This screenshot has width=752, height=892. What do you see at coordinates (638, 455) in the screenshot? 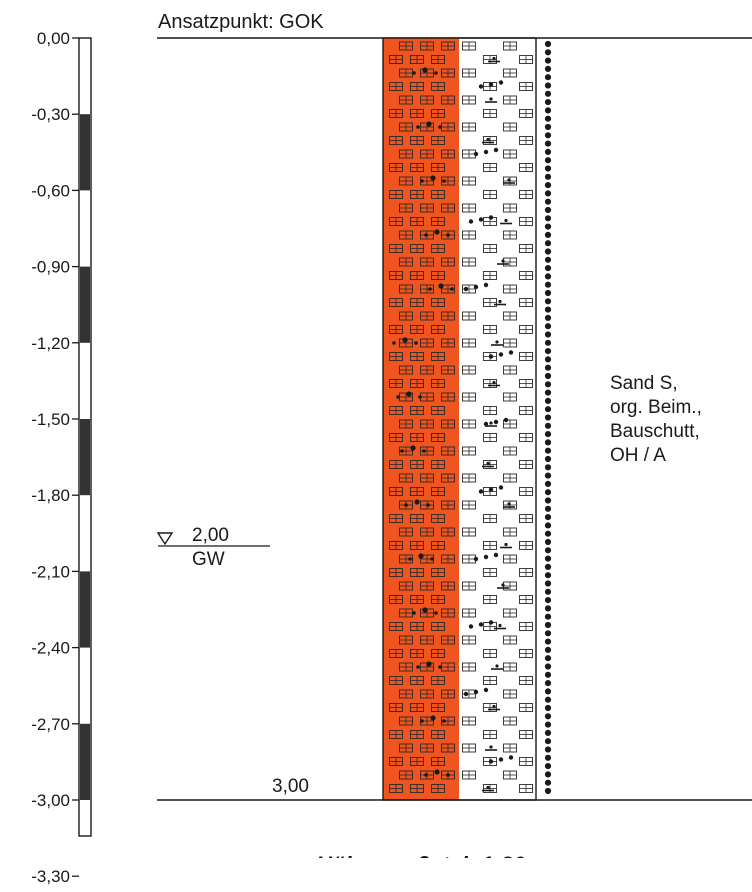
I see `layer-description-line-4: OH / A` at bounding box center [638, 455].